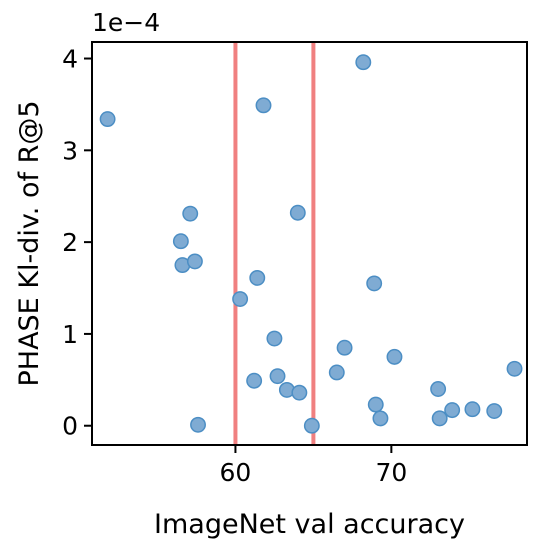 The image size is (548, 548). Describe the element at coordinates (313, 466) in the screenshot. I see `x-axis-ticks: 60 70` at that location.